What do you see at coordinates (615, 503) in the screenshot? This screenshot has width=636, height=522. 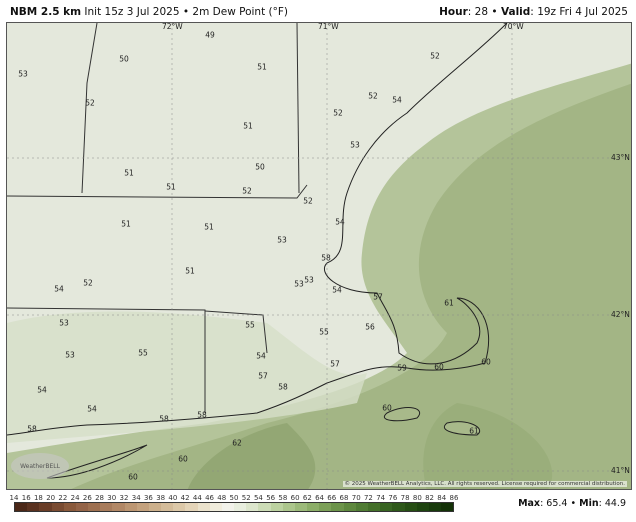 I see `min-value: 44.9` at bounding box center [615, 503].